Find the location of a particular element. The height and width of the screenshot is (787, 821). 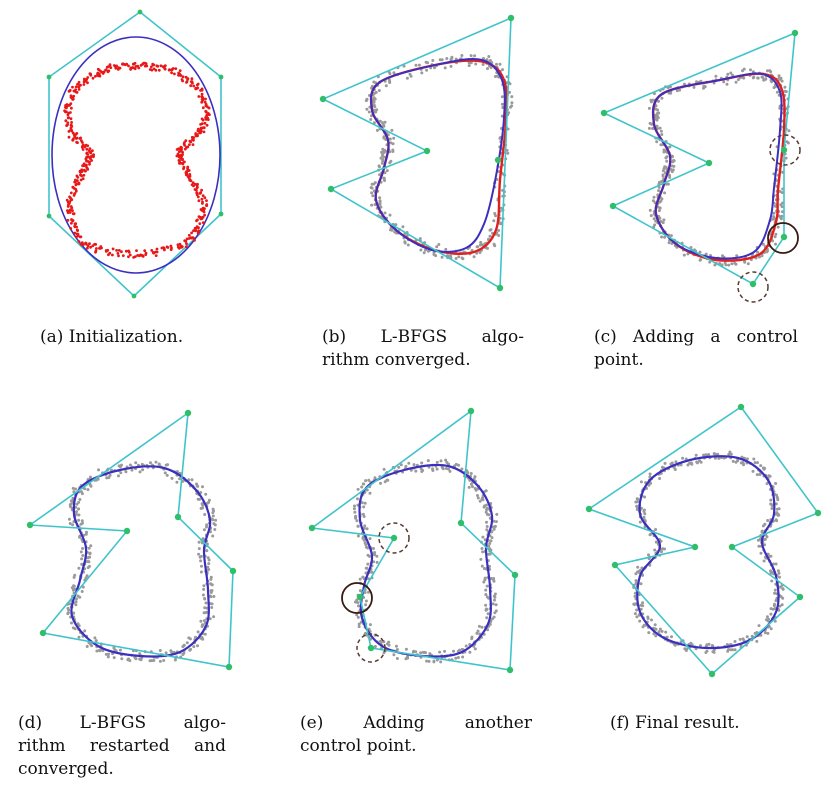

control-polygon is located at coordinates (130, 539).